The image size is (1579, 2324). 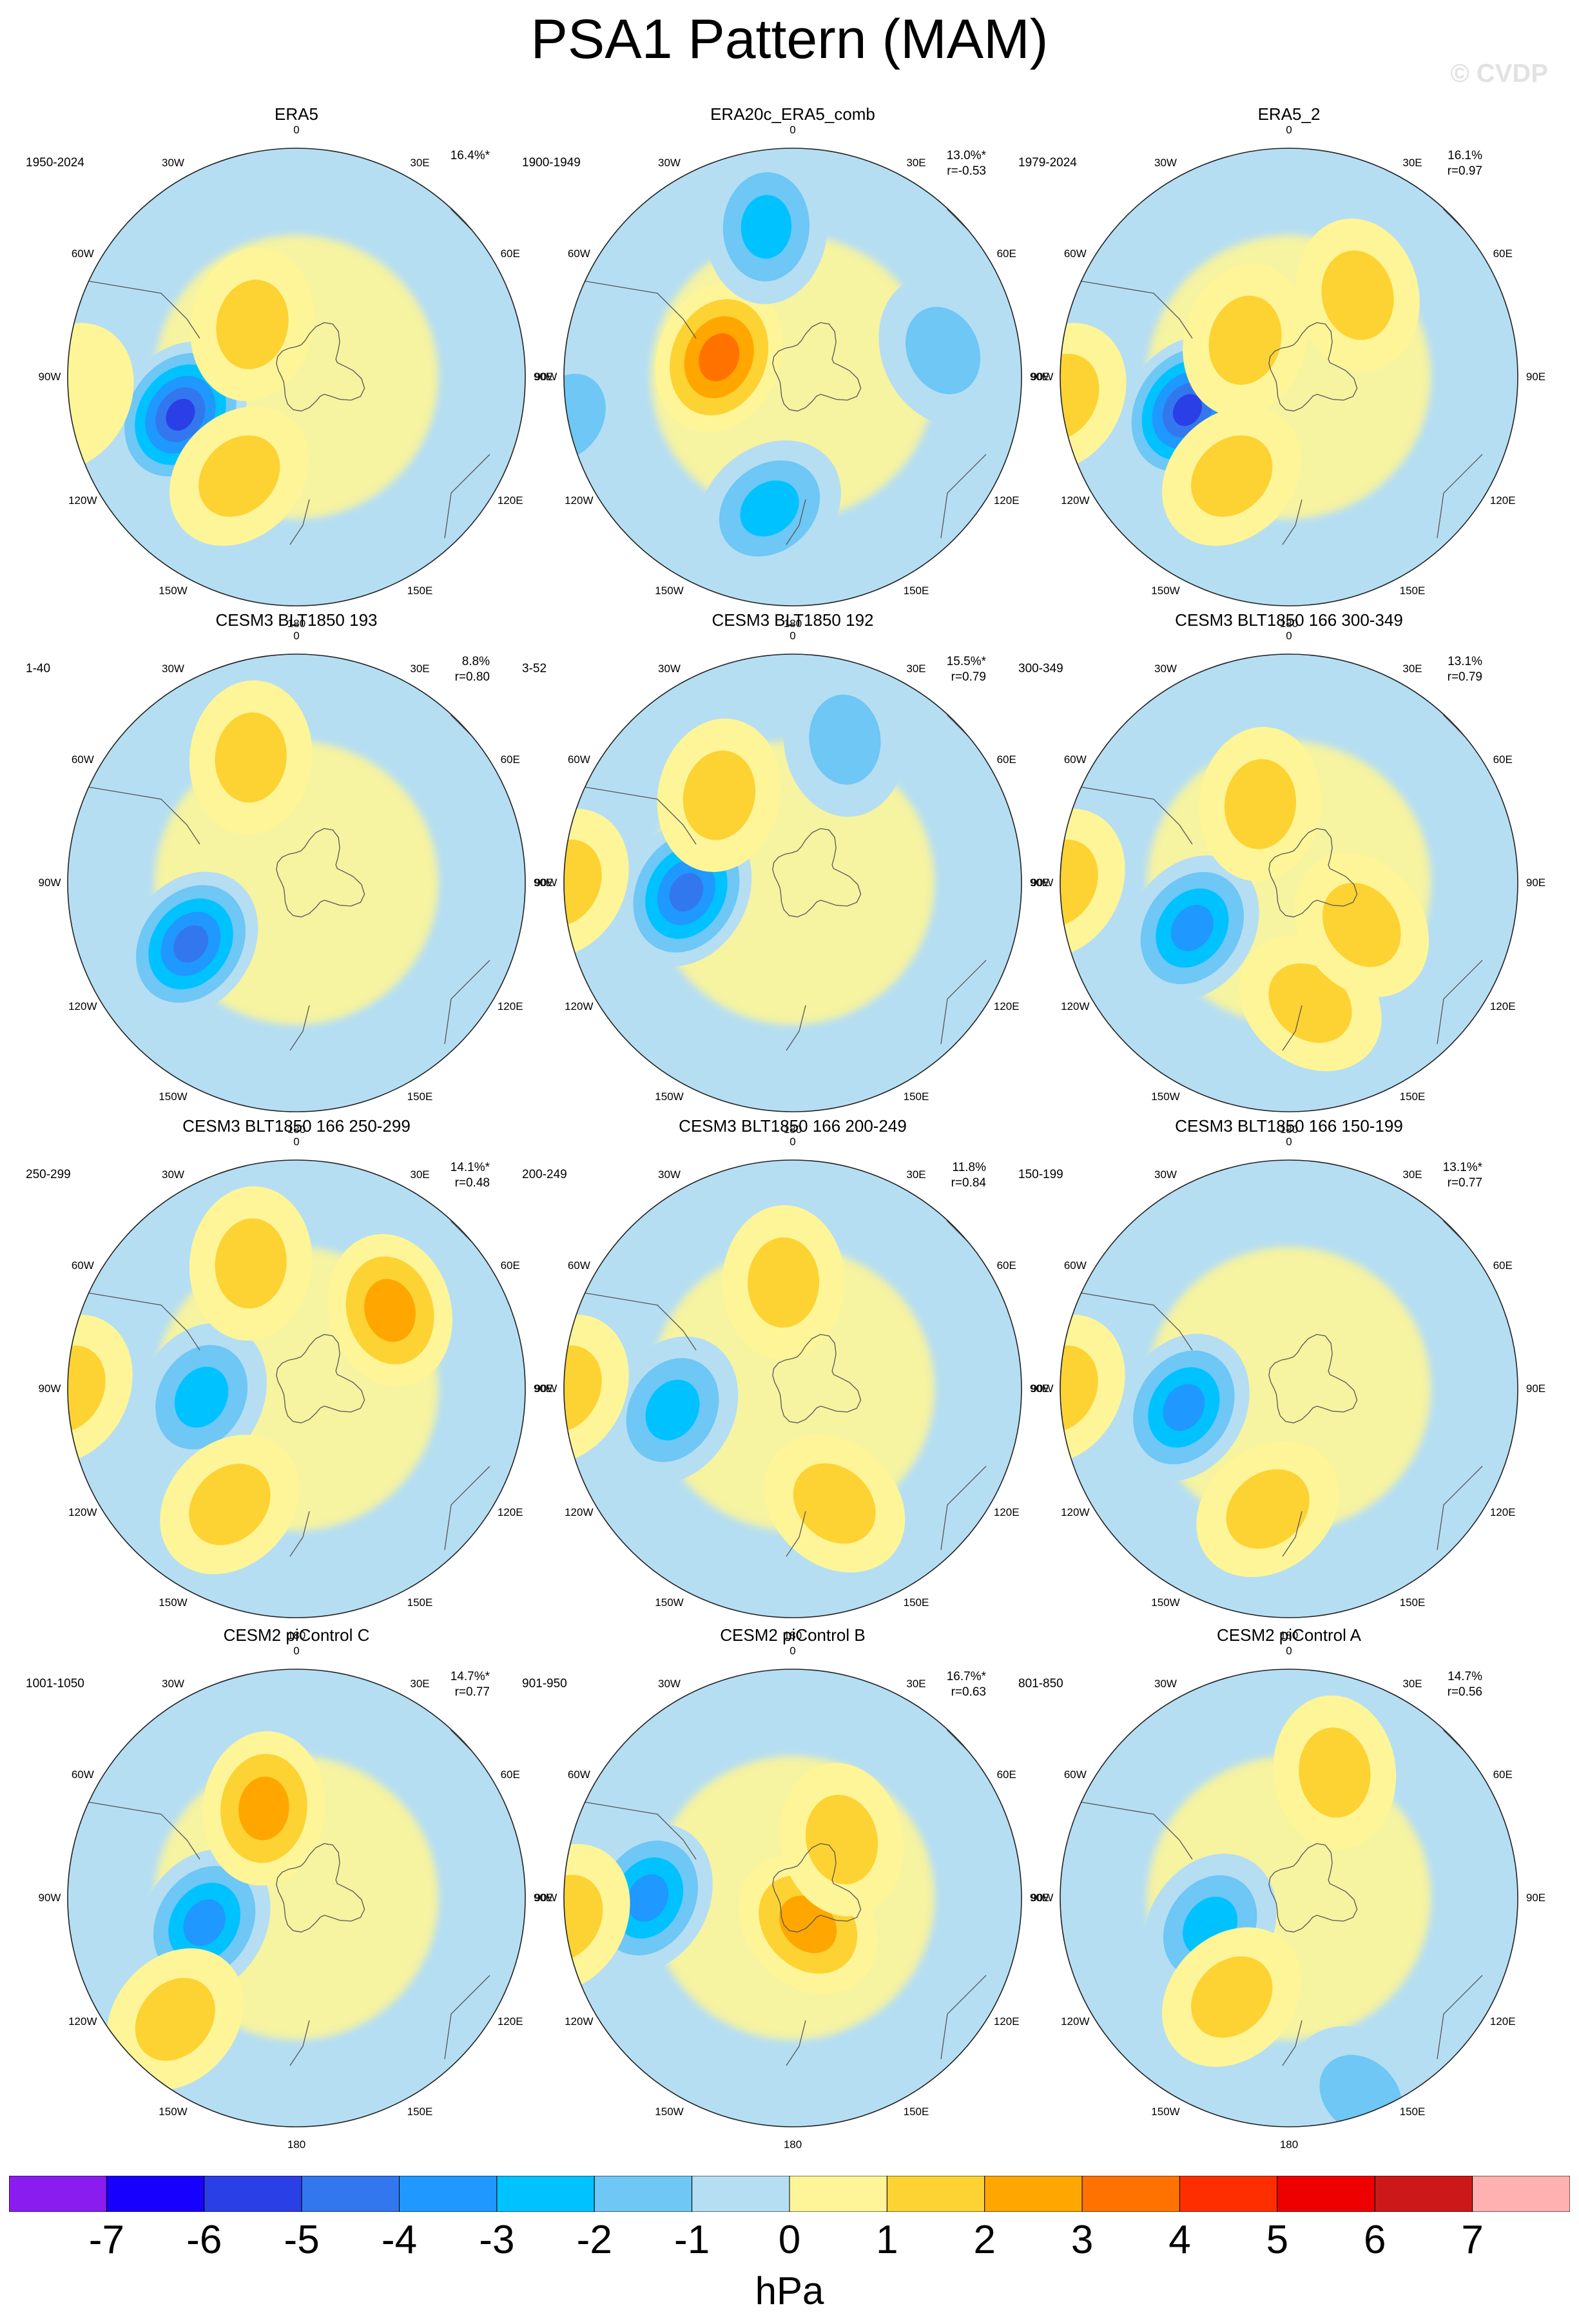 What do you see at coordinates (1075, 254) in the screenshot?
I see `longitude-label: 60W` at bounding box center [1075, 254].